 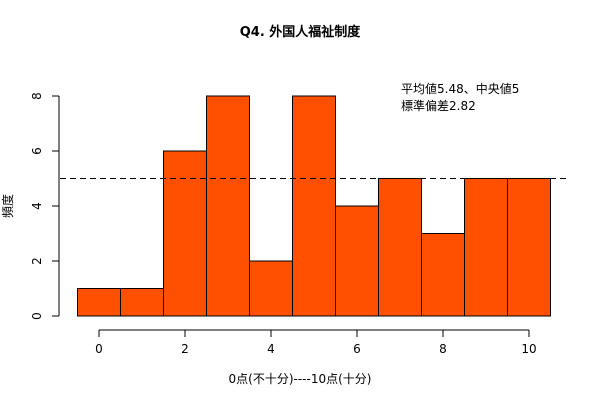 What do you see at coordinates (45, 206) in the screenshot?
I see `y-axis: 0 2 4 6 8` at bounding box center [45, 206].